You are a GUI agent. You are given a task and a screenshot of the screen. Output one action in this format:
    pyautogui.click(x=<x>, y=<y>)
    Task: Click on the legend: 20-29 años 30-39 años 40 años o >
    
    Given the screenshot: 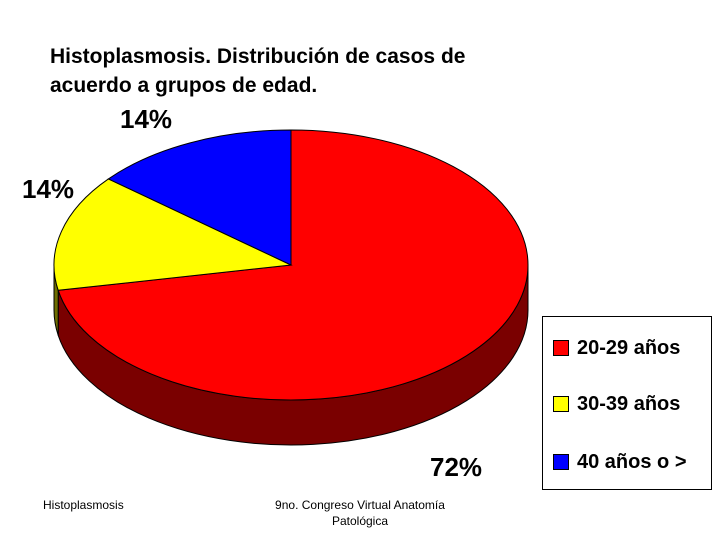 What is the action you would take?
    pyautogui.click(x=627, y=403)
    